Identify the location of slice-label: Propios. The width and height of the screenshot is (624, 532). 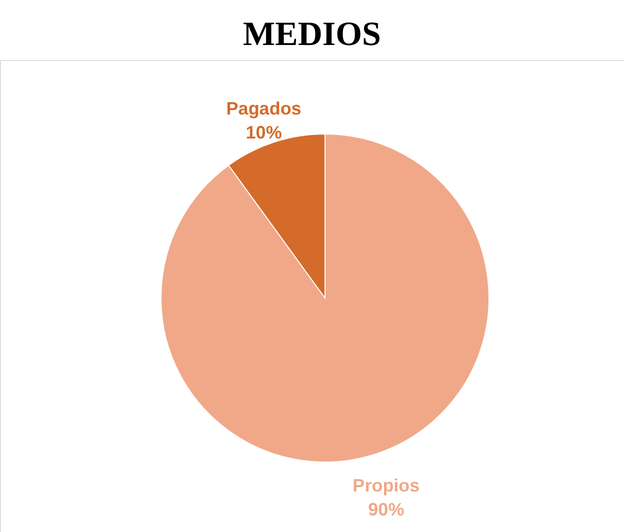
(386, 485).